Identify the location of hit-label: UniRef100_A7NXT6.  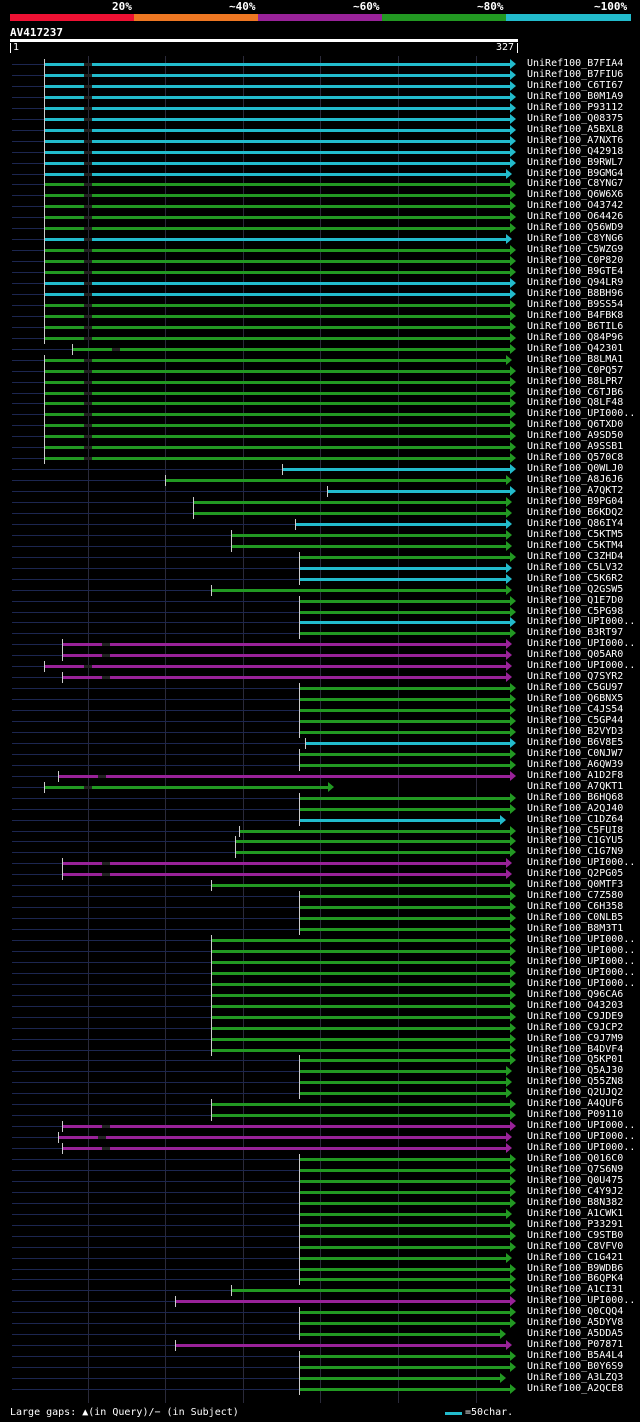
(575, 140).